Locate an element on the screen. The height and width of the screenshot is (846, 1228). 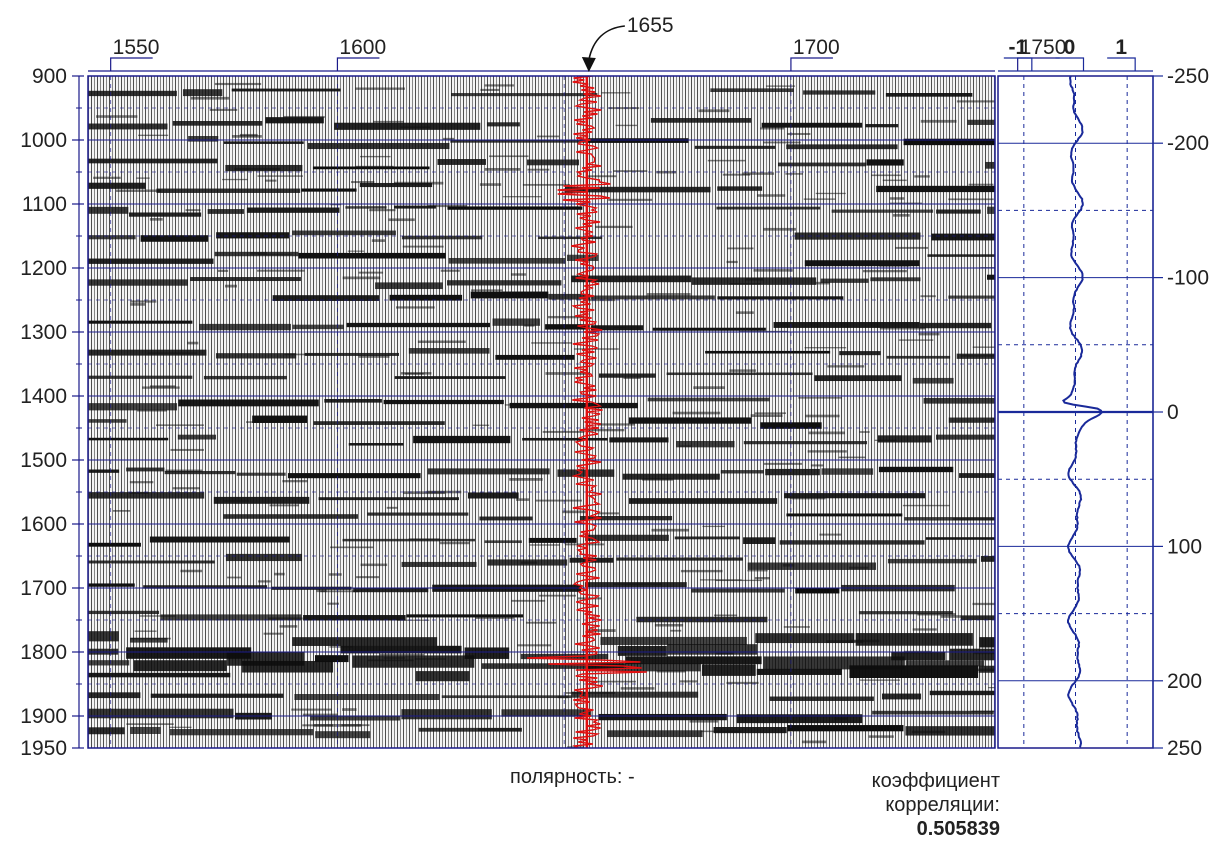
seismic-x-axis: 1550 1600 1700 1750 is located at coordinates (577, 54).